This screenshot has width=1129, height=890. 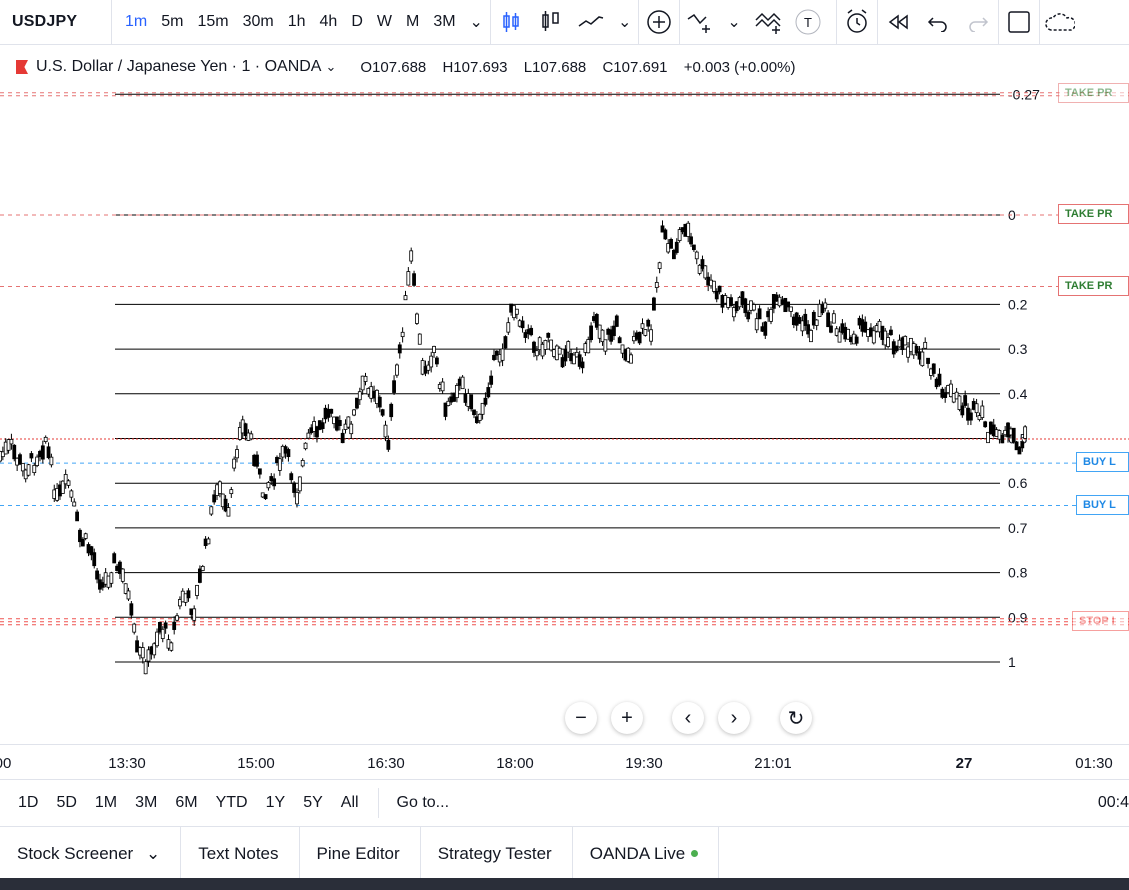 I want to click on reset-chart-button: ↻, so click(x=796, y=718).